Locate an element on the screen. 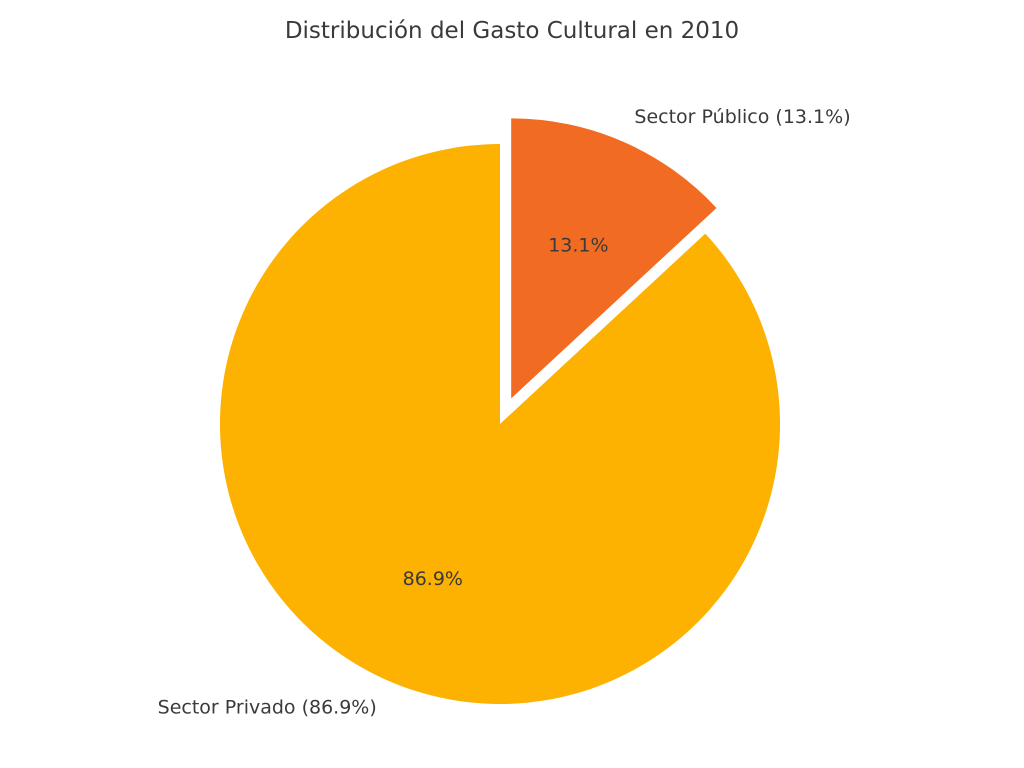 Image resolution: width=1024 pixels, height=768 pixels. pie-slice-sector-p-blico is located at coordinates (614, 258).